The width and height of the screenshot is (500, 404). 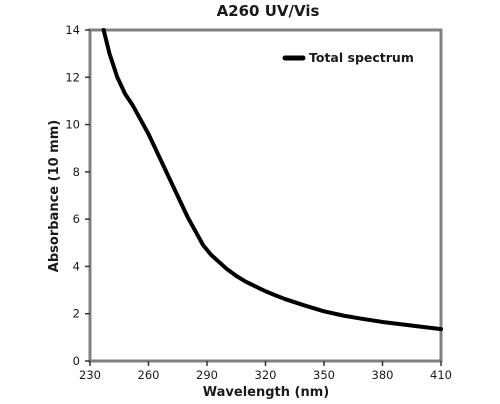 What do you see at coordinates (207, 375) in the screenshot?
I see `x-tick-label: 290` at bounding box center [207, 375].